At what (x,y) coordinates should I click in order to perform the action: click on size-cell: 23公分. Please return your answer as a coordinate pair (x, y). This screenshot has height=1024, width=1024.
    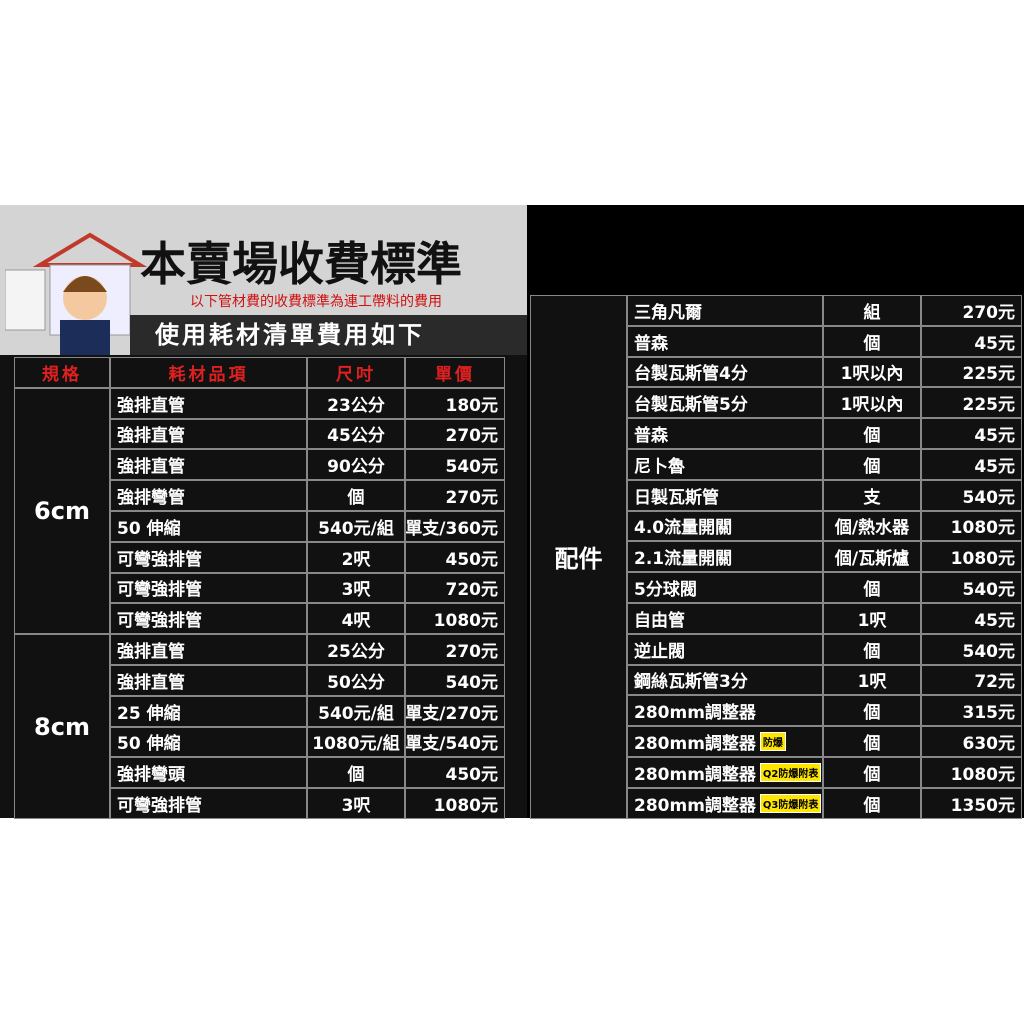
    Looking at the image, I should click on (356, 403).